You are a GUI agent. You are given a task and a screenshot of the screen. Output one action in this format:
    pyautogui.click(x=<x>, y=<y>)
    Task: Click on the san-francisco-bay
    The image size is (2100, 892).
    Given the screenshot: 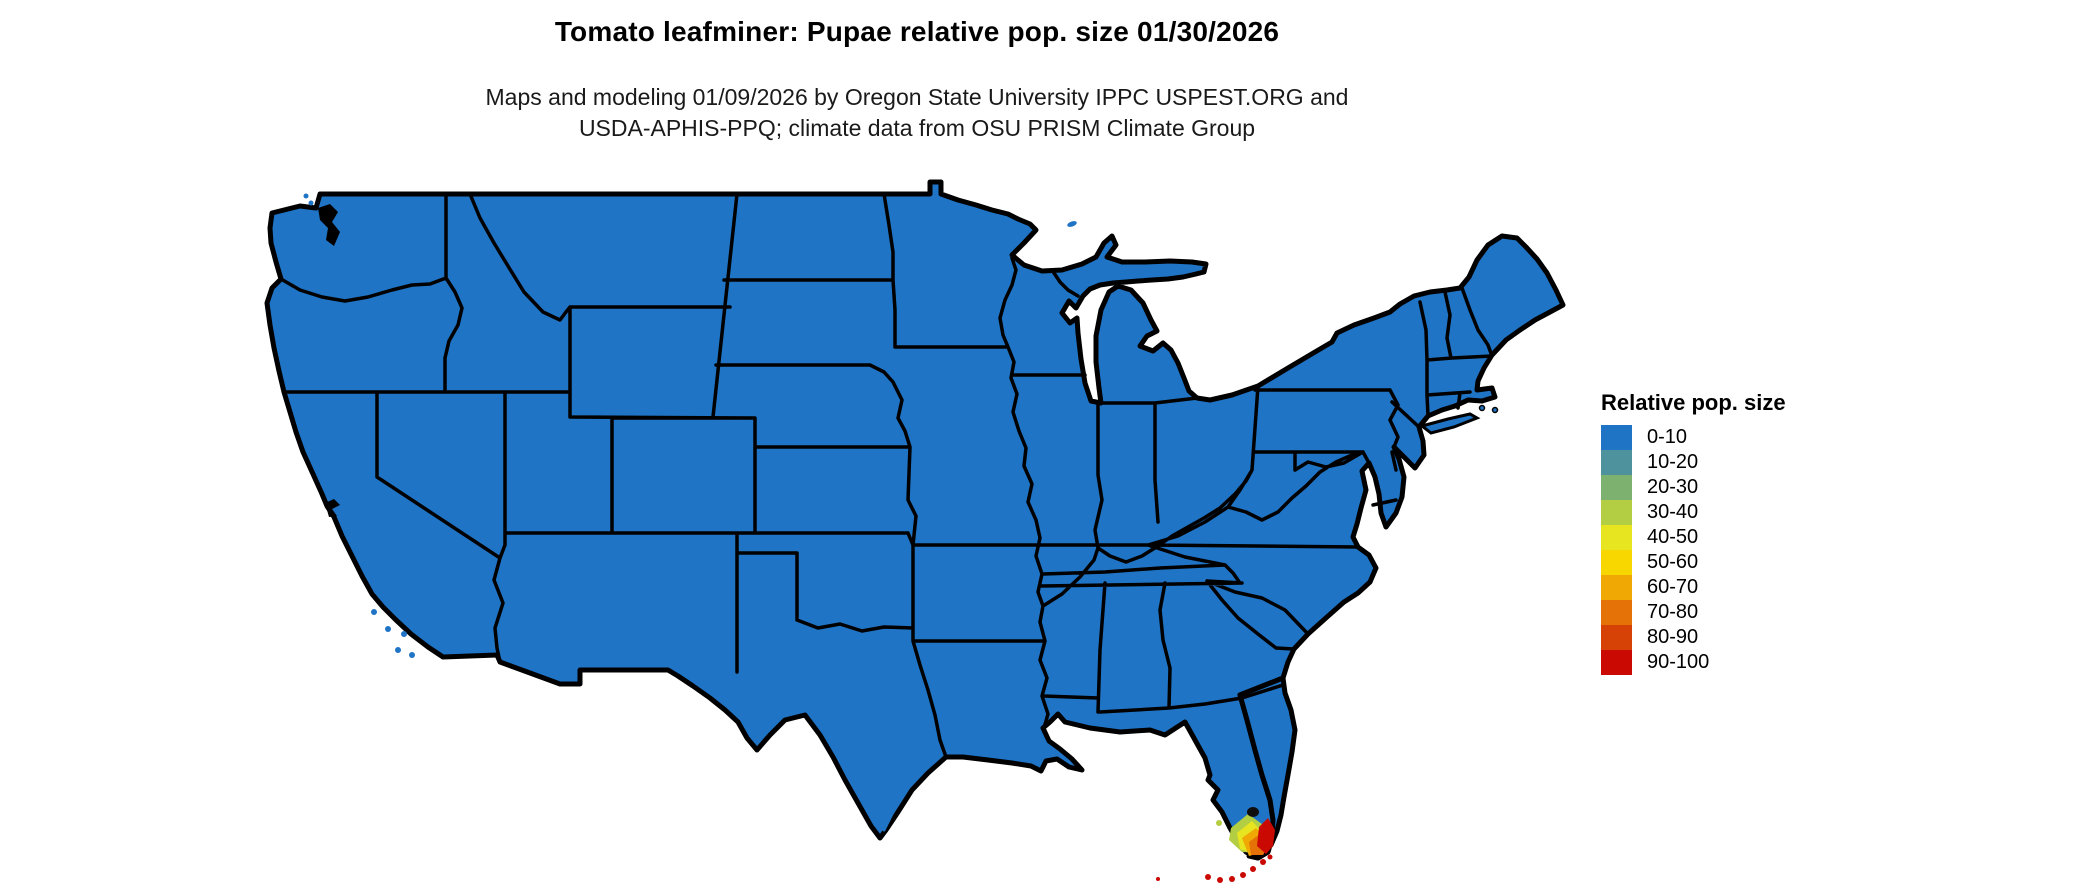 What is the action you would take?
    pyautogui.click(x=332, y=508)
    